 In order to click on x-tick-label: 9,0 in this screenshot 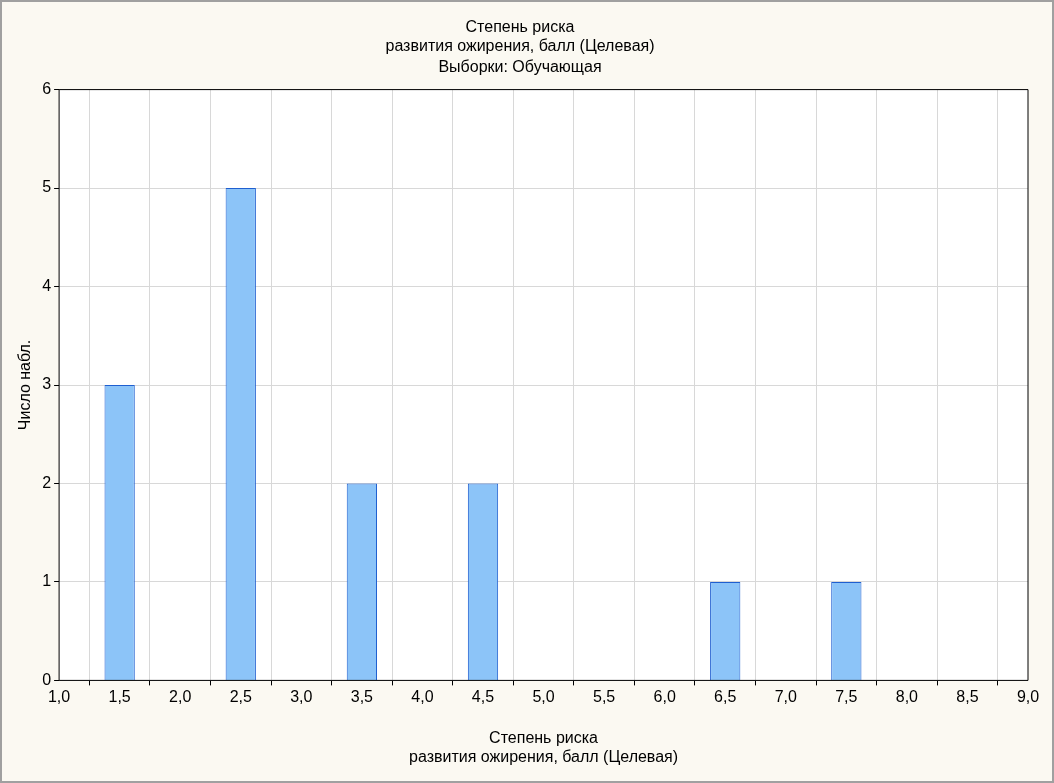, I will do `click(1028, 697)`.